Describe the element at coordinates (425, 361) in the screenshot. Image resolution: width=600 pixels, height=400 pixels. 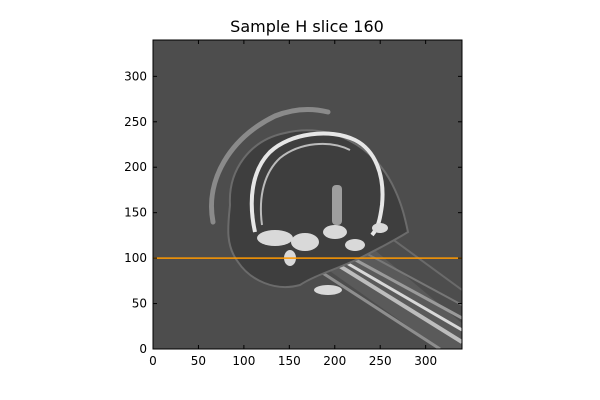
I see `x-tick-label: 300` at that location.